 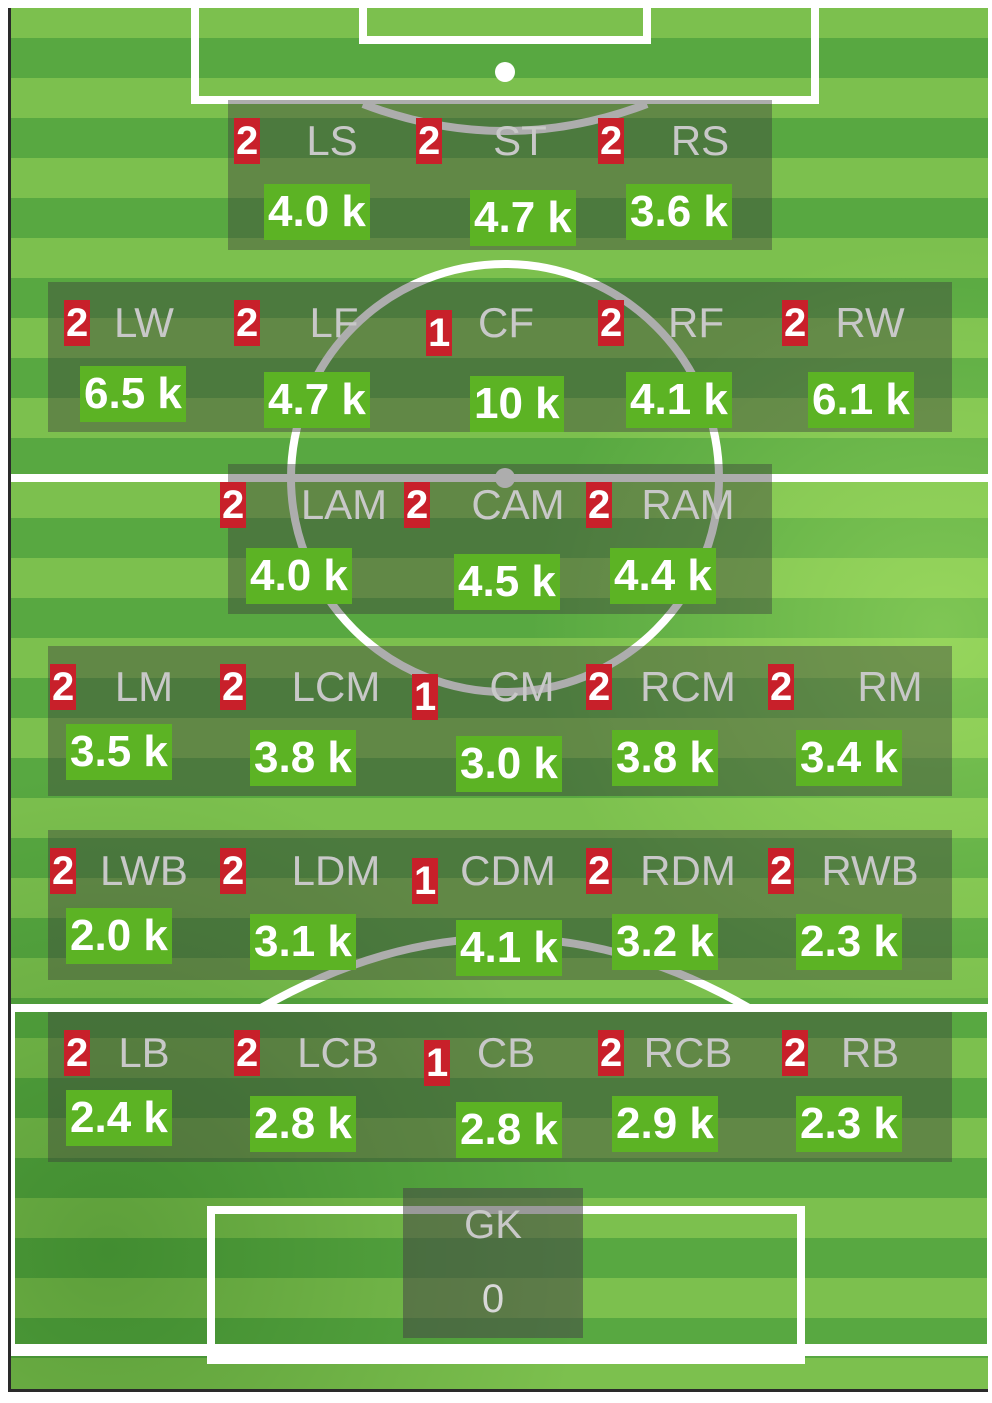 I want to click on position-label: RAM, so click(x=688, y=504).